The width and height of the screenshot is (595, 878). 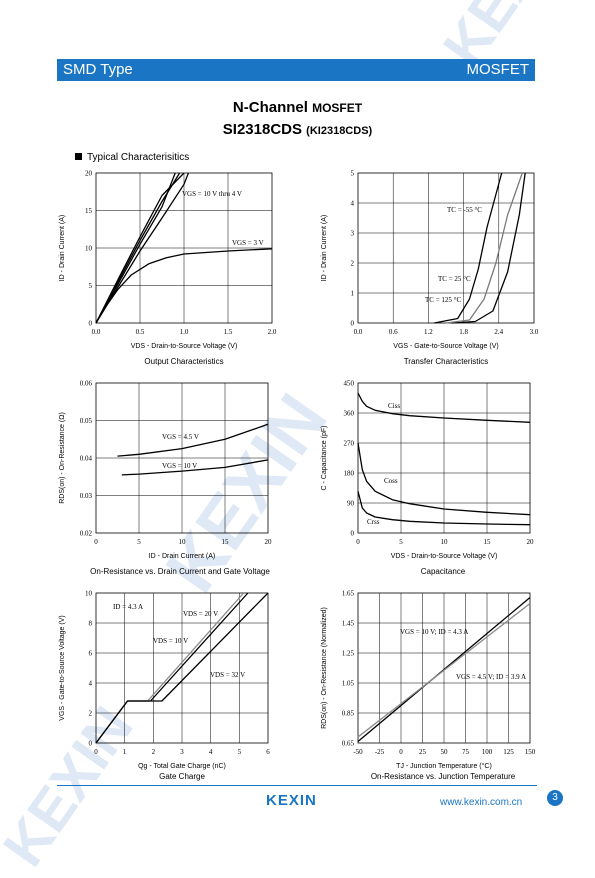 What do you see at coordinates (348, 624) in the screenshot?
I see `y-tick-label: 1.45` at bounding box center [348, 624].